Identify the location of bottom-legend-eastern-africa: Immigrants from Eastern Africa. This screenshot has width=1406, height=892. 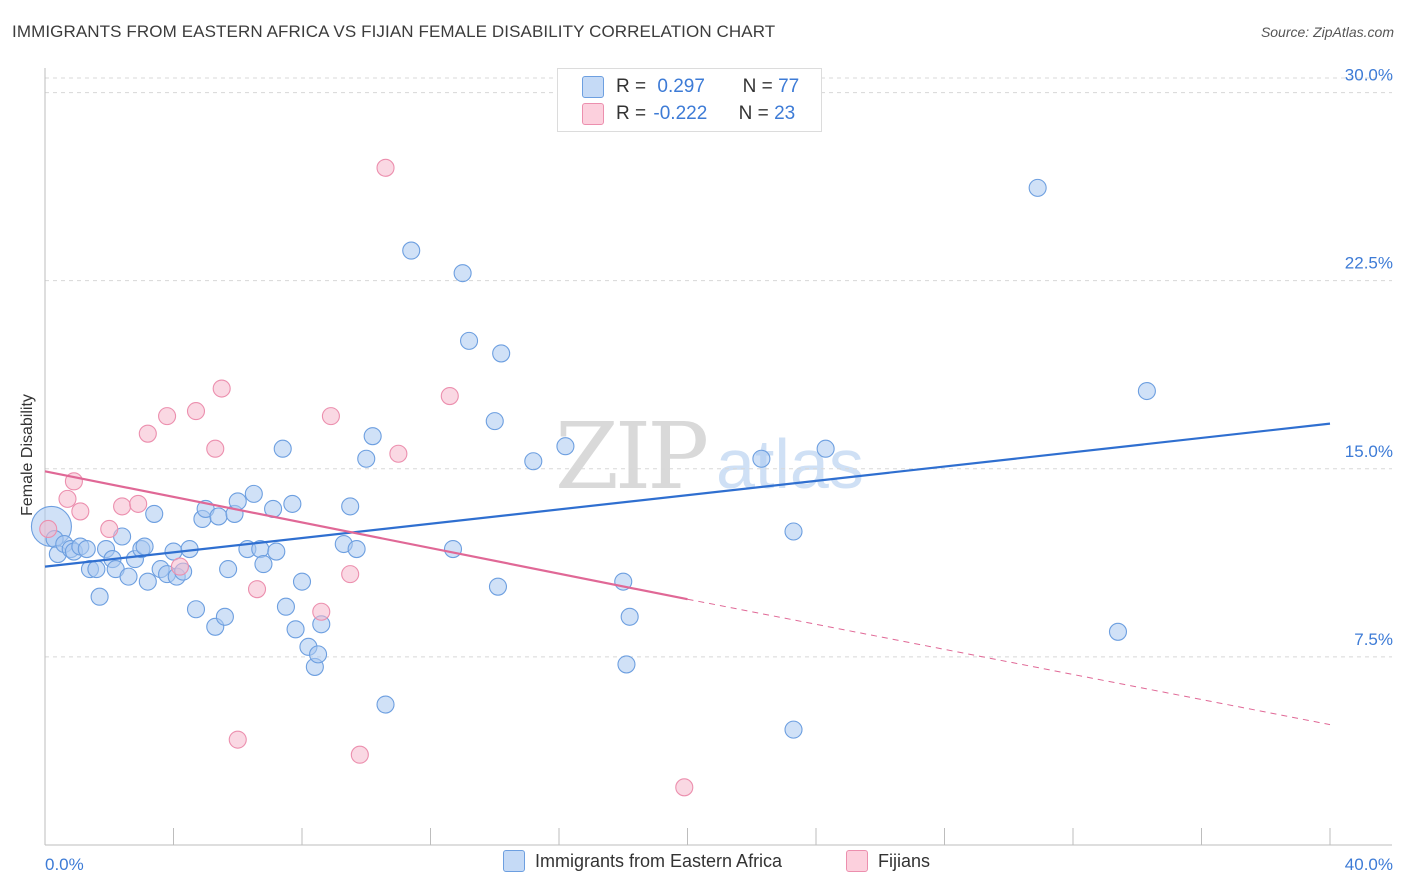
(642, 861).